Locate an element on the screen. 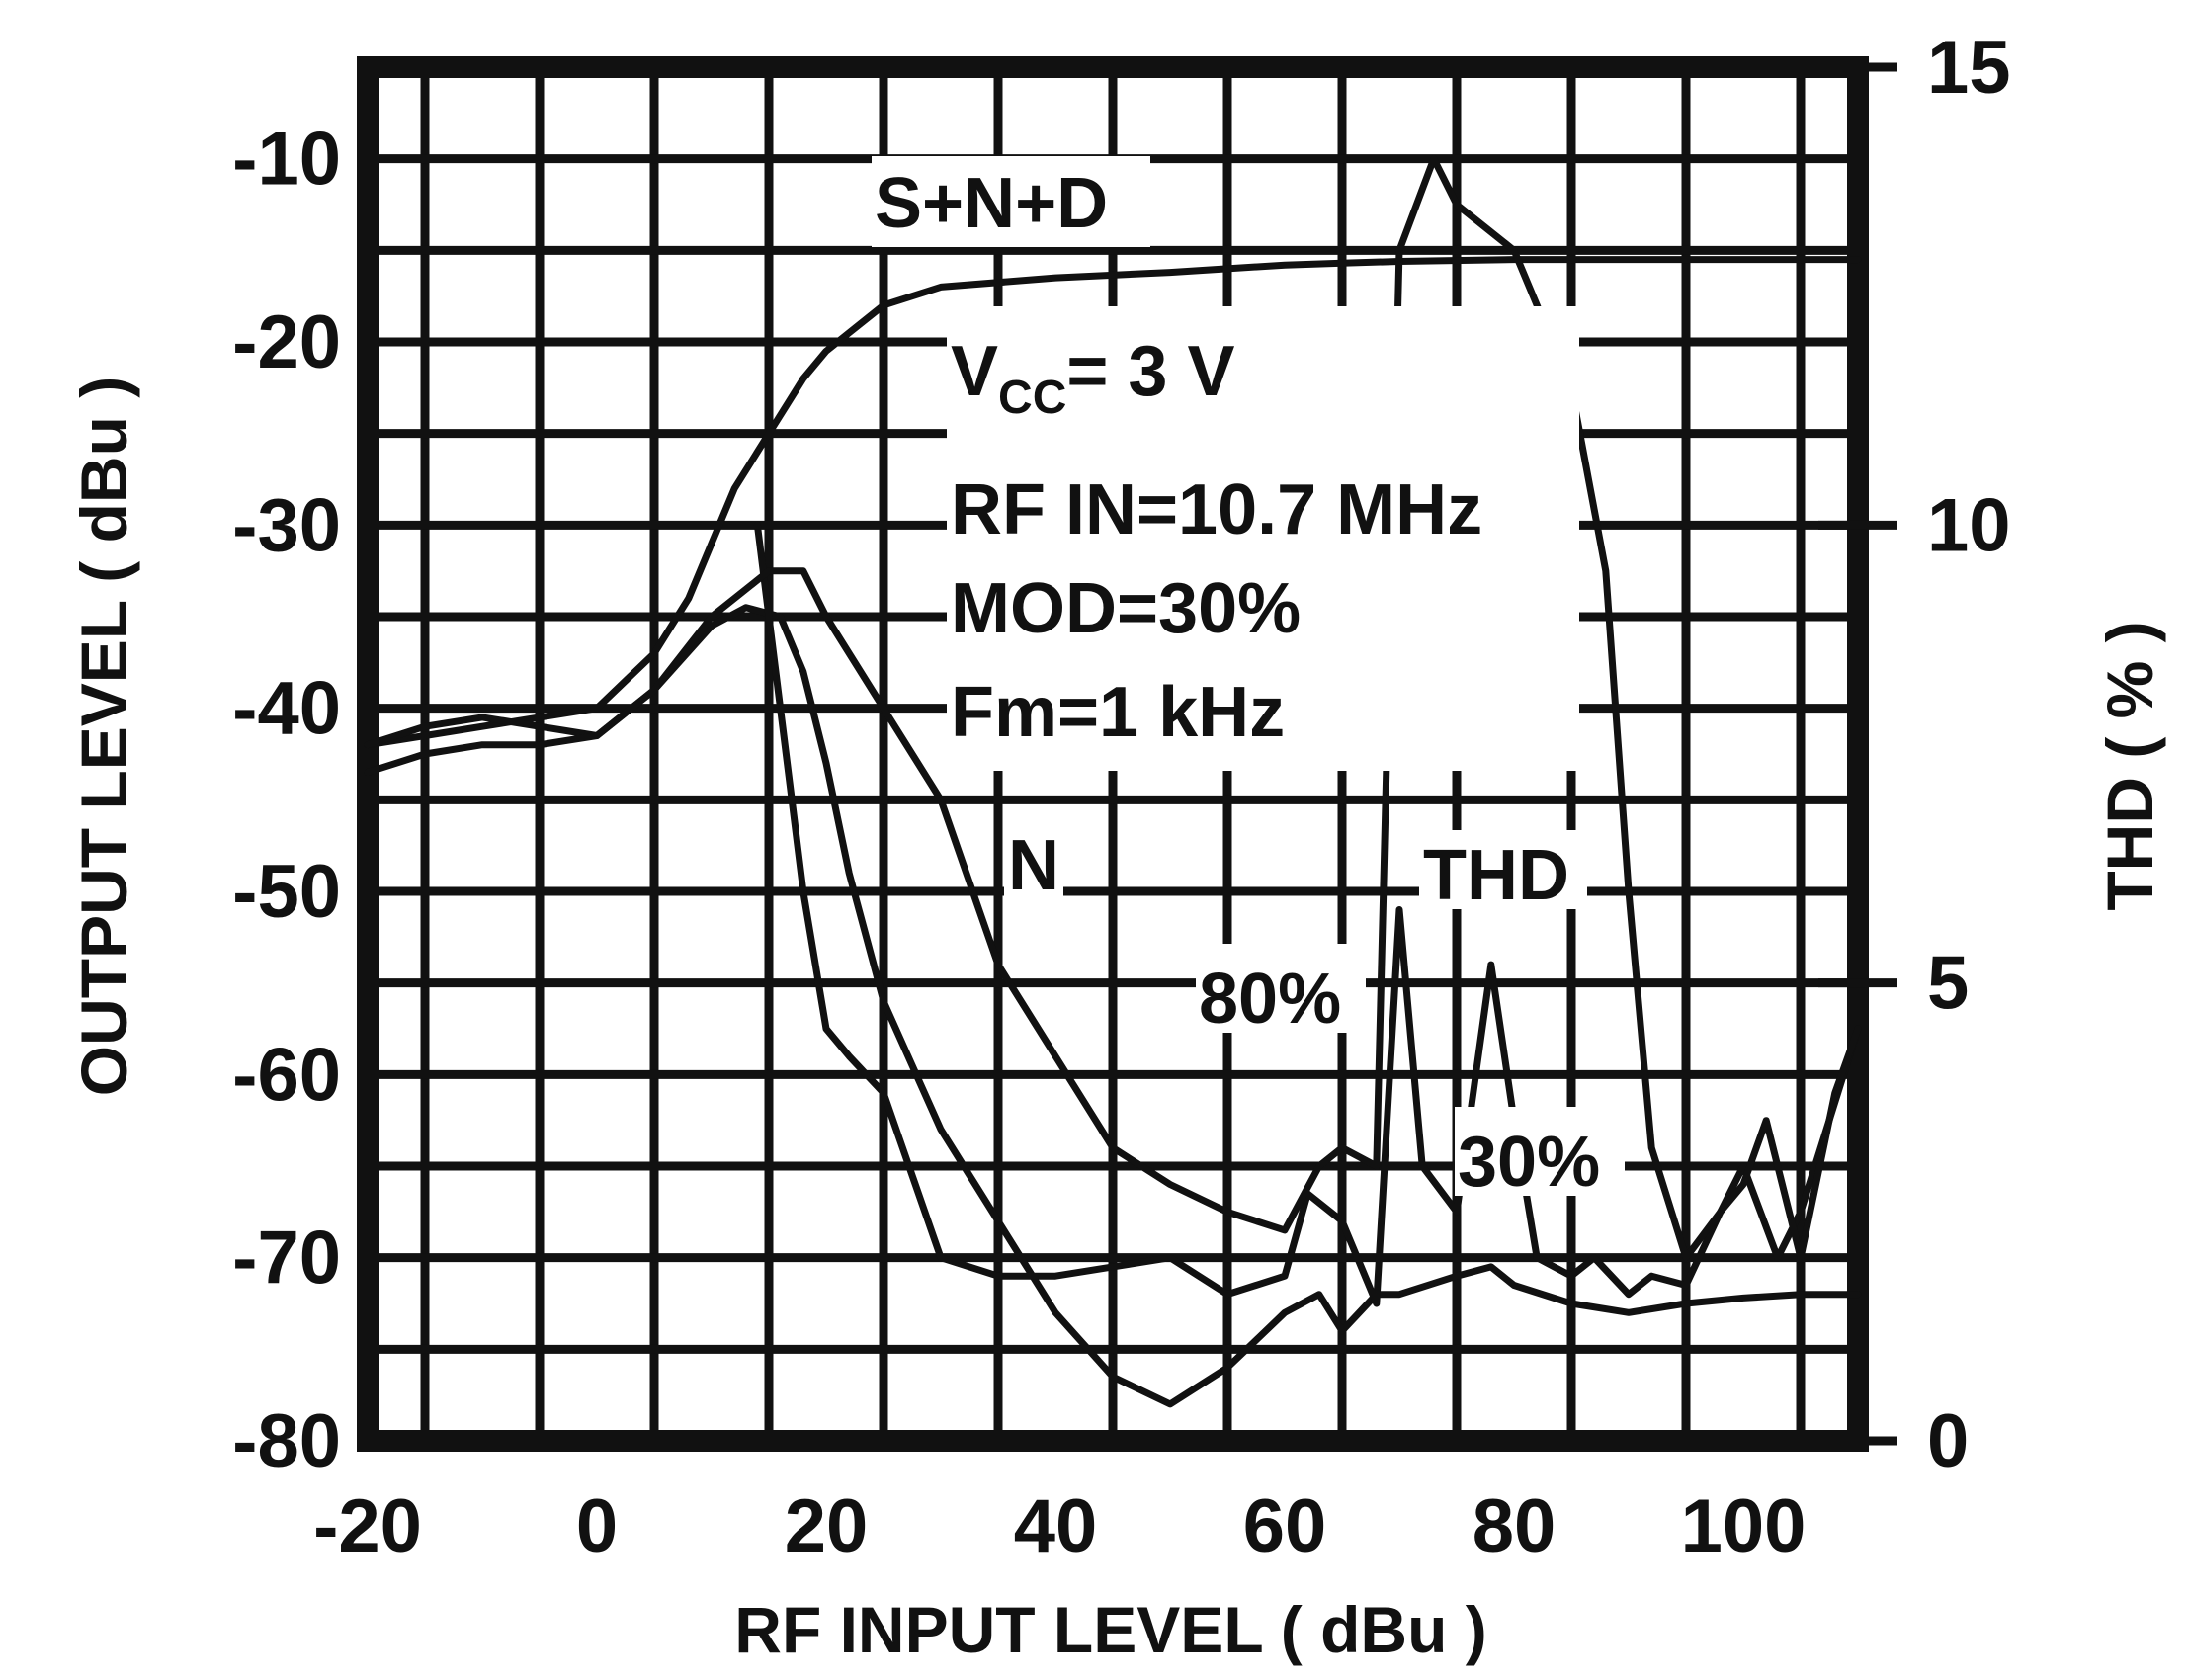 The height and width of the screenshot is (1680, 2188). y2-axis-title: THD ( % ) is located at coordinates (2129, 765).